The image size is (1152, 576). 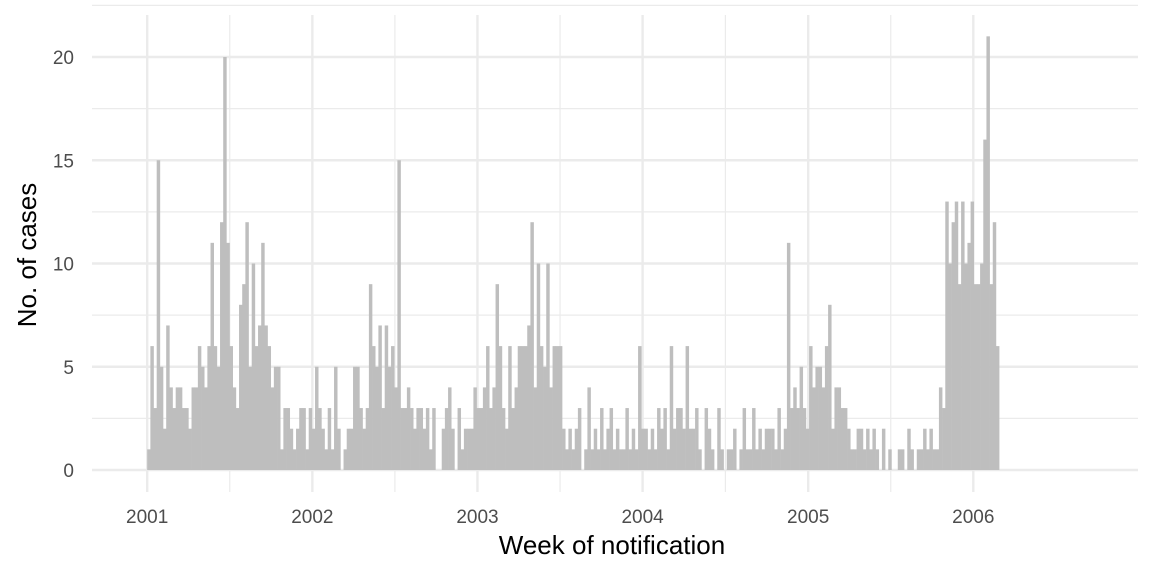 I want to click on x-tick-label: 2006, so click(x=973, y=517).